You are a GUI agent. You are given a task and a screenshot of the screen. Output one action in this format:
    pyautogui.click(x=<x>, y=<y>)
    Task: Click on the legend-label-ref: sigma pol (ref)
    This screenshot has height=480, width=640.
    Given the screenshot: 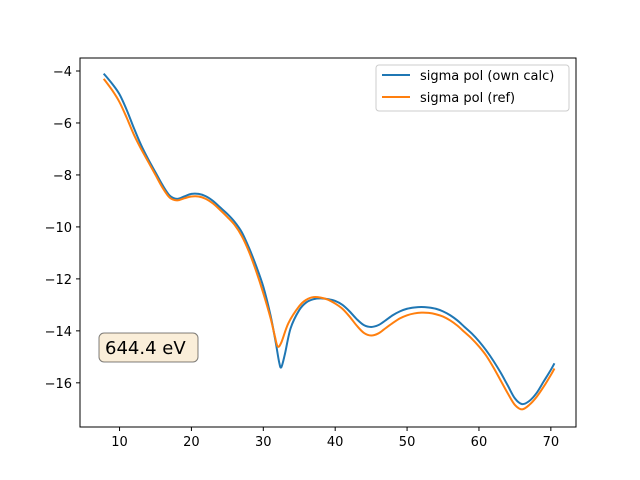 What is the action you would take?
    pyautogui.click(x=467, y=98)
    